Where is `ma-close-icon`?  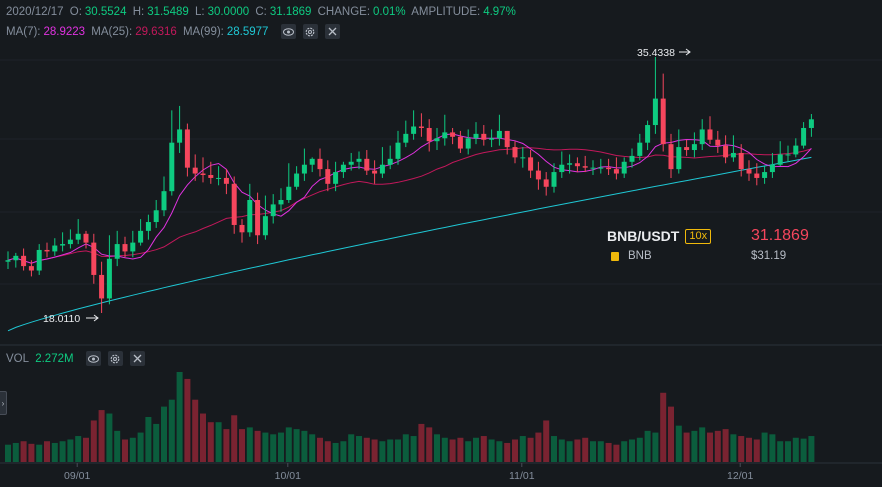 ma-close-icon is located at coordinates (332, 31).